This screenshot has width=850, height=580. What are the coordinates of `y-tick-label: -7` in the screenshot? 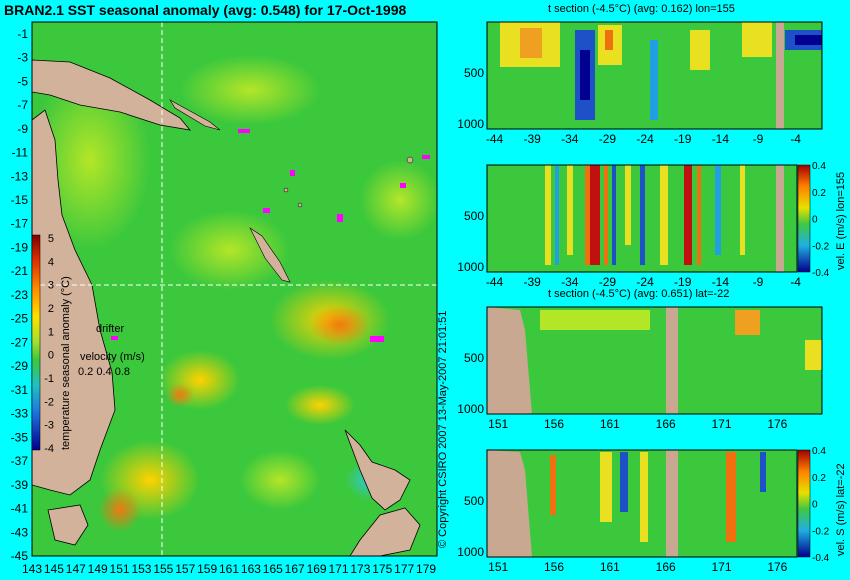 It's located at (22, 105).